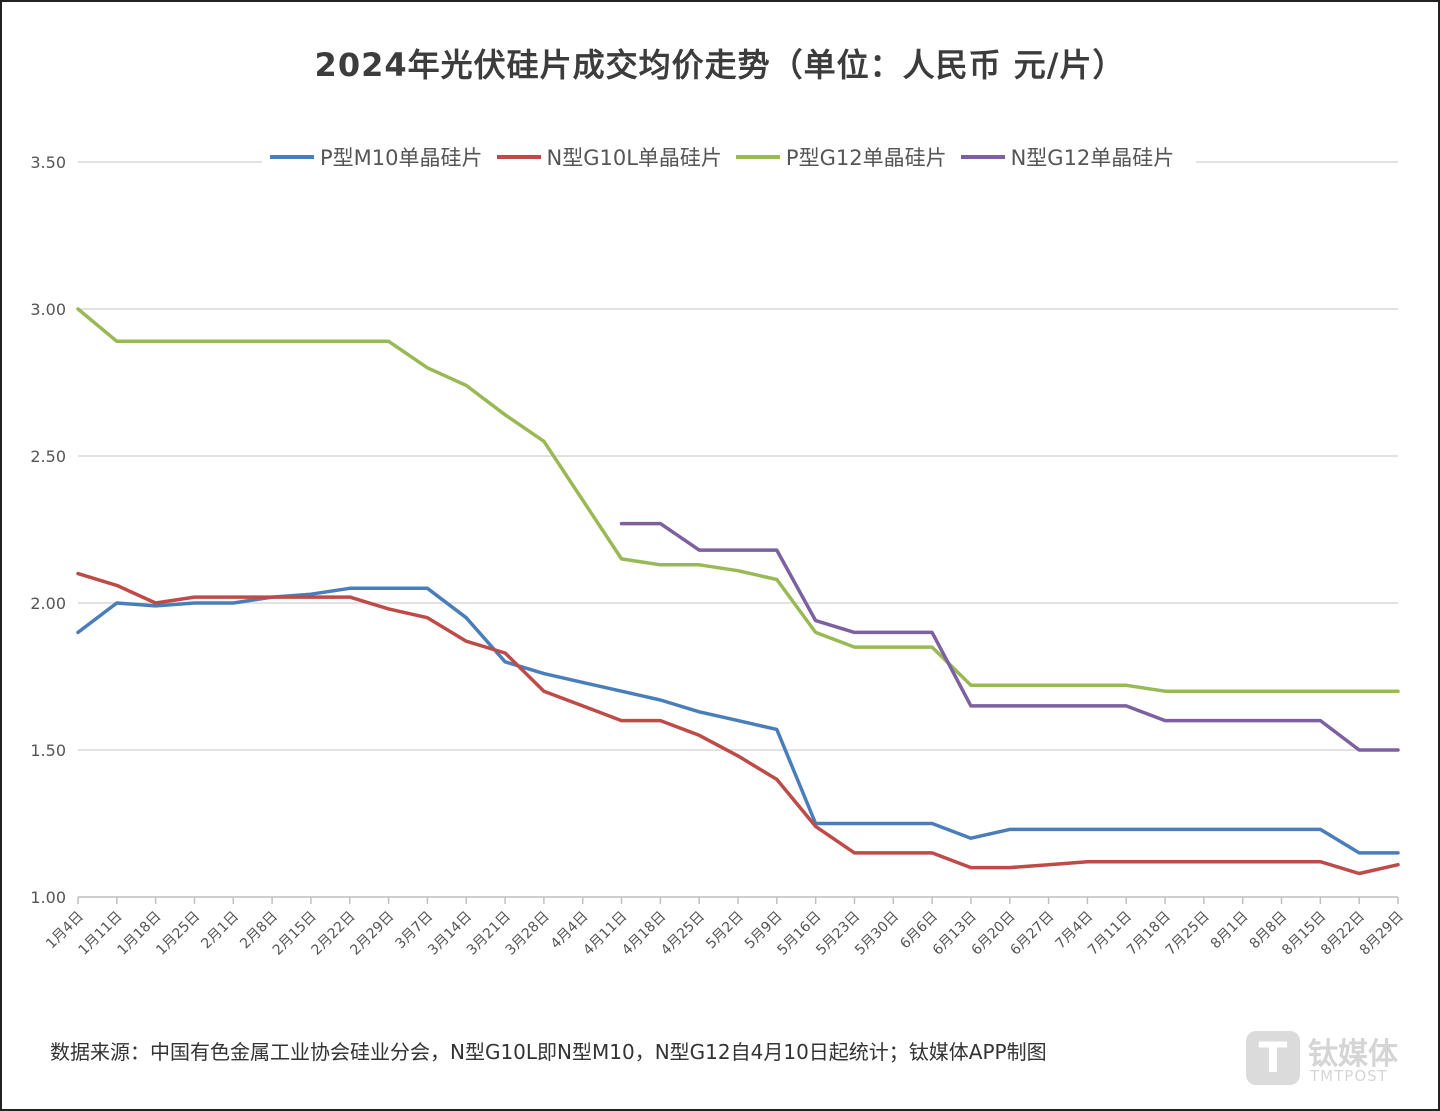 The width and height of the screenshot is (1440, 1111). I want to click on x-tick-label: 4月25日, so click(683, 934).